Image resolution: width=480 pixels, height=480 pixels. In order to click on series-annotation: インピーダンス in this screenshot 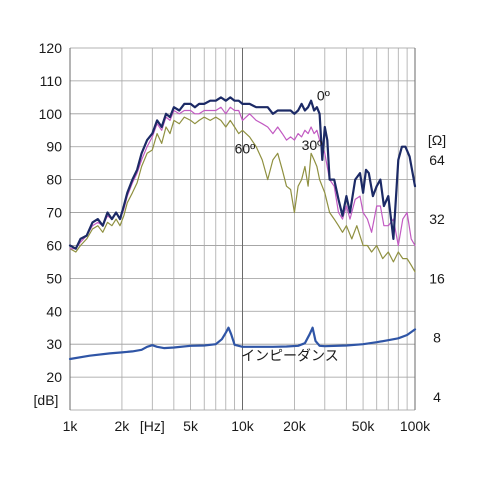, I will do `click(290, 356)`.